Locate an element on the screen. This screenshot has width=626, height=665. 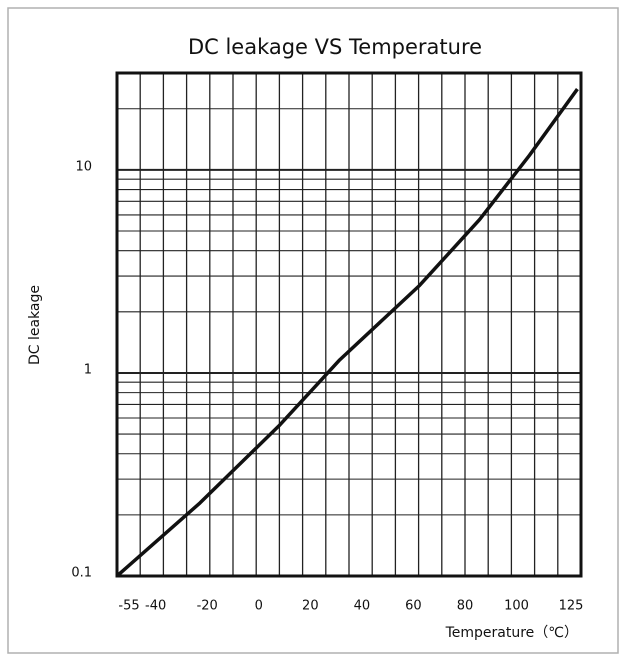
y-tick-label: 10 is located at coordinates (83, 166).